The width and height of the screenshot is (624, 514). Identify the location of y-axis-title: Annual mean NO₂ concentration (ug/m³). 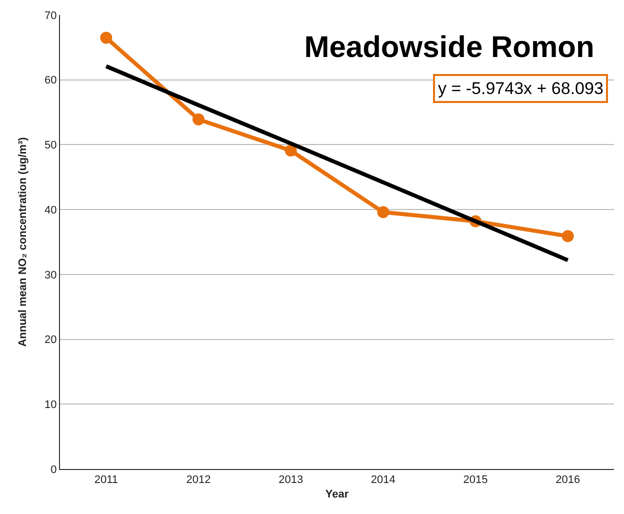
(23, 241).